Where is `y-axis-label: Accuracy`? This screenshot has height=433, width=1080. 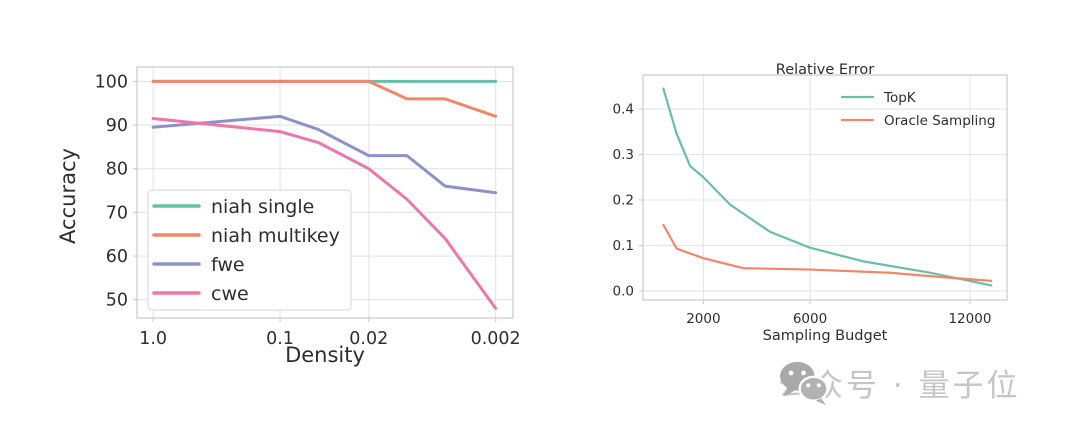 y-axis-label: Accuracy is located at coordinates (68, 196).